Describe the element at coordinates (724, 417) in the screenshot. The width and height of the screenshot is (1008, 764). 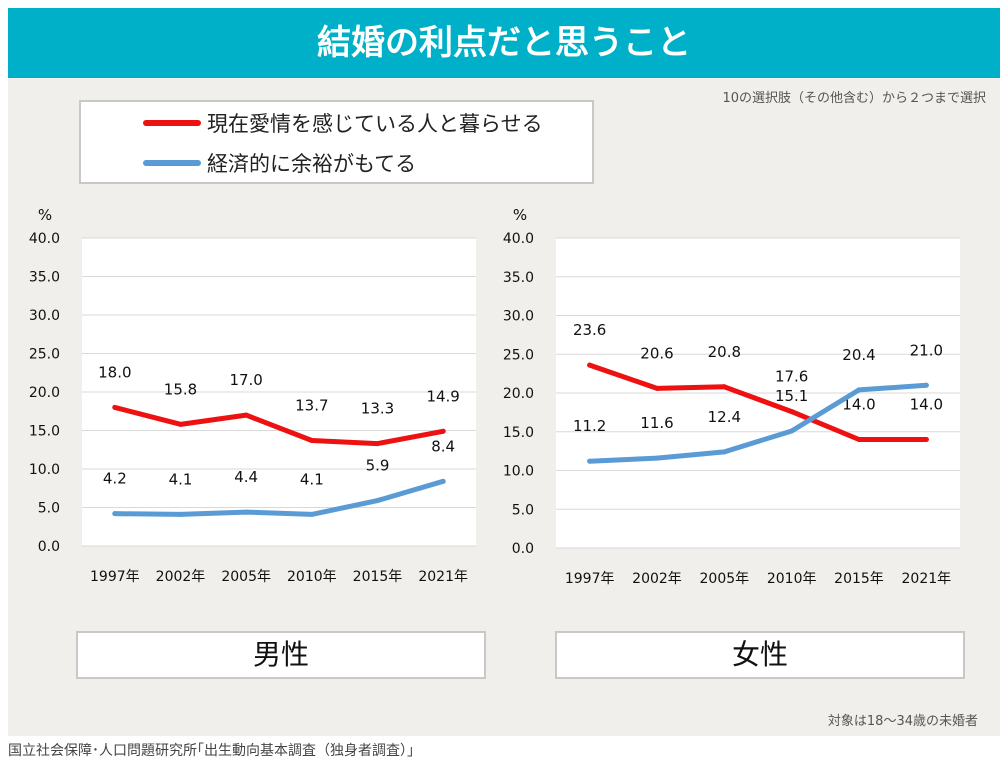
I see `data-label-1: 12.4` at that location.